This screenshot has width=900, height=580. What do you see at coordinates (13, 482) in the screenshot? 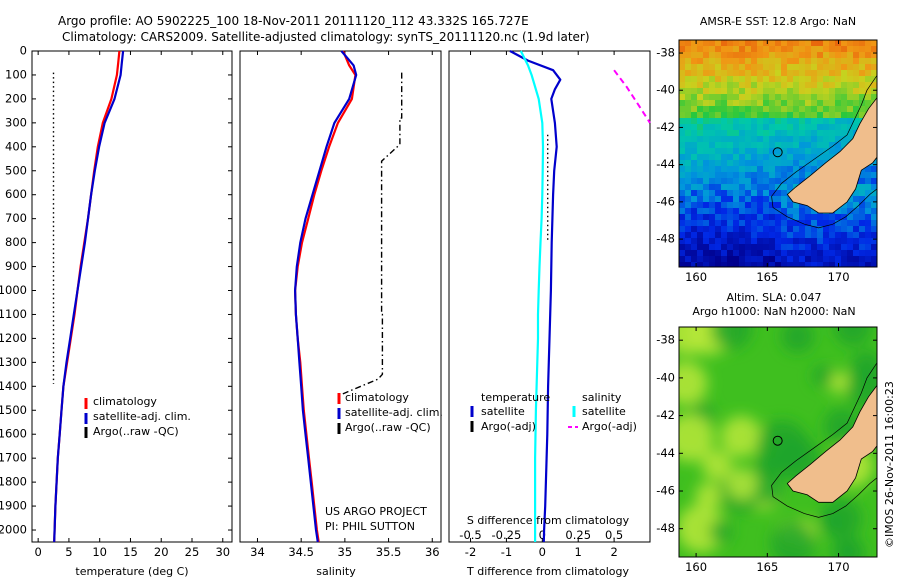
I see `depth-tick-label: 1800` at bounding box center [13, 482].